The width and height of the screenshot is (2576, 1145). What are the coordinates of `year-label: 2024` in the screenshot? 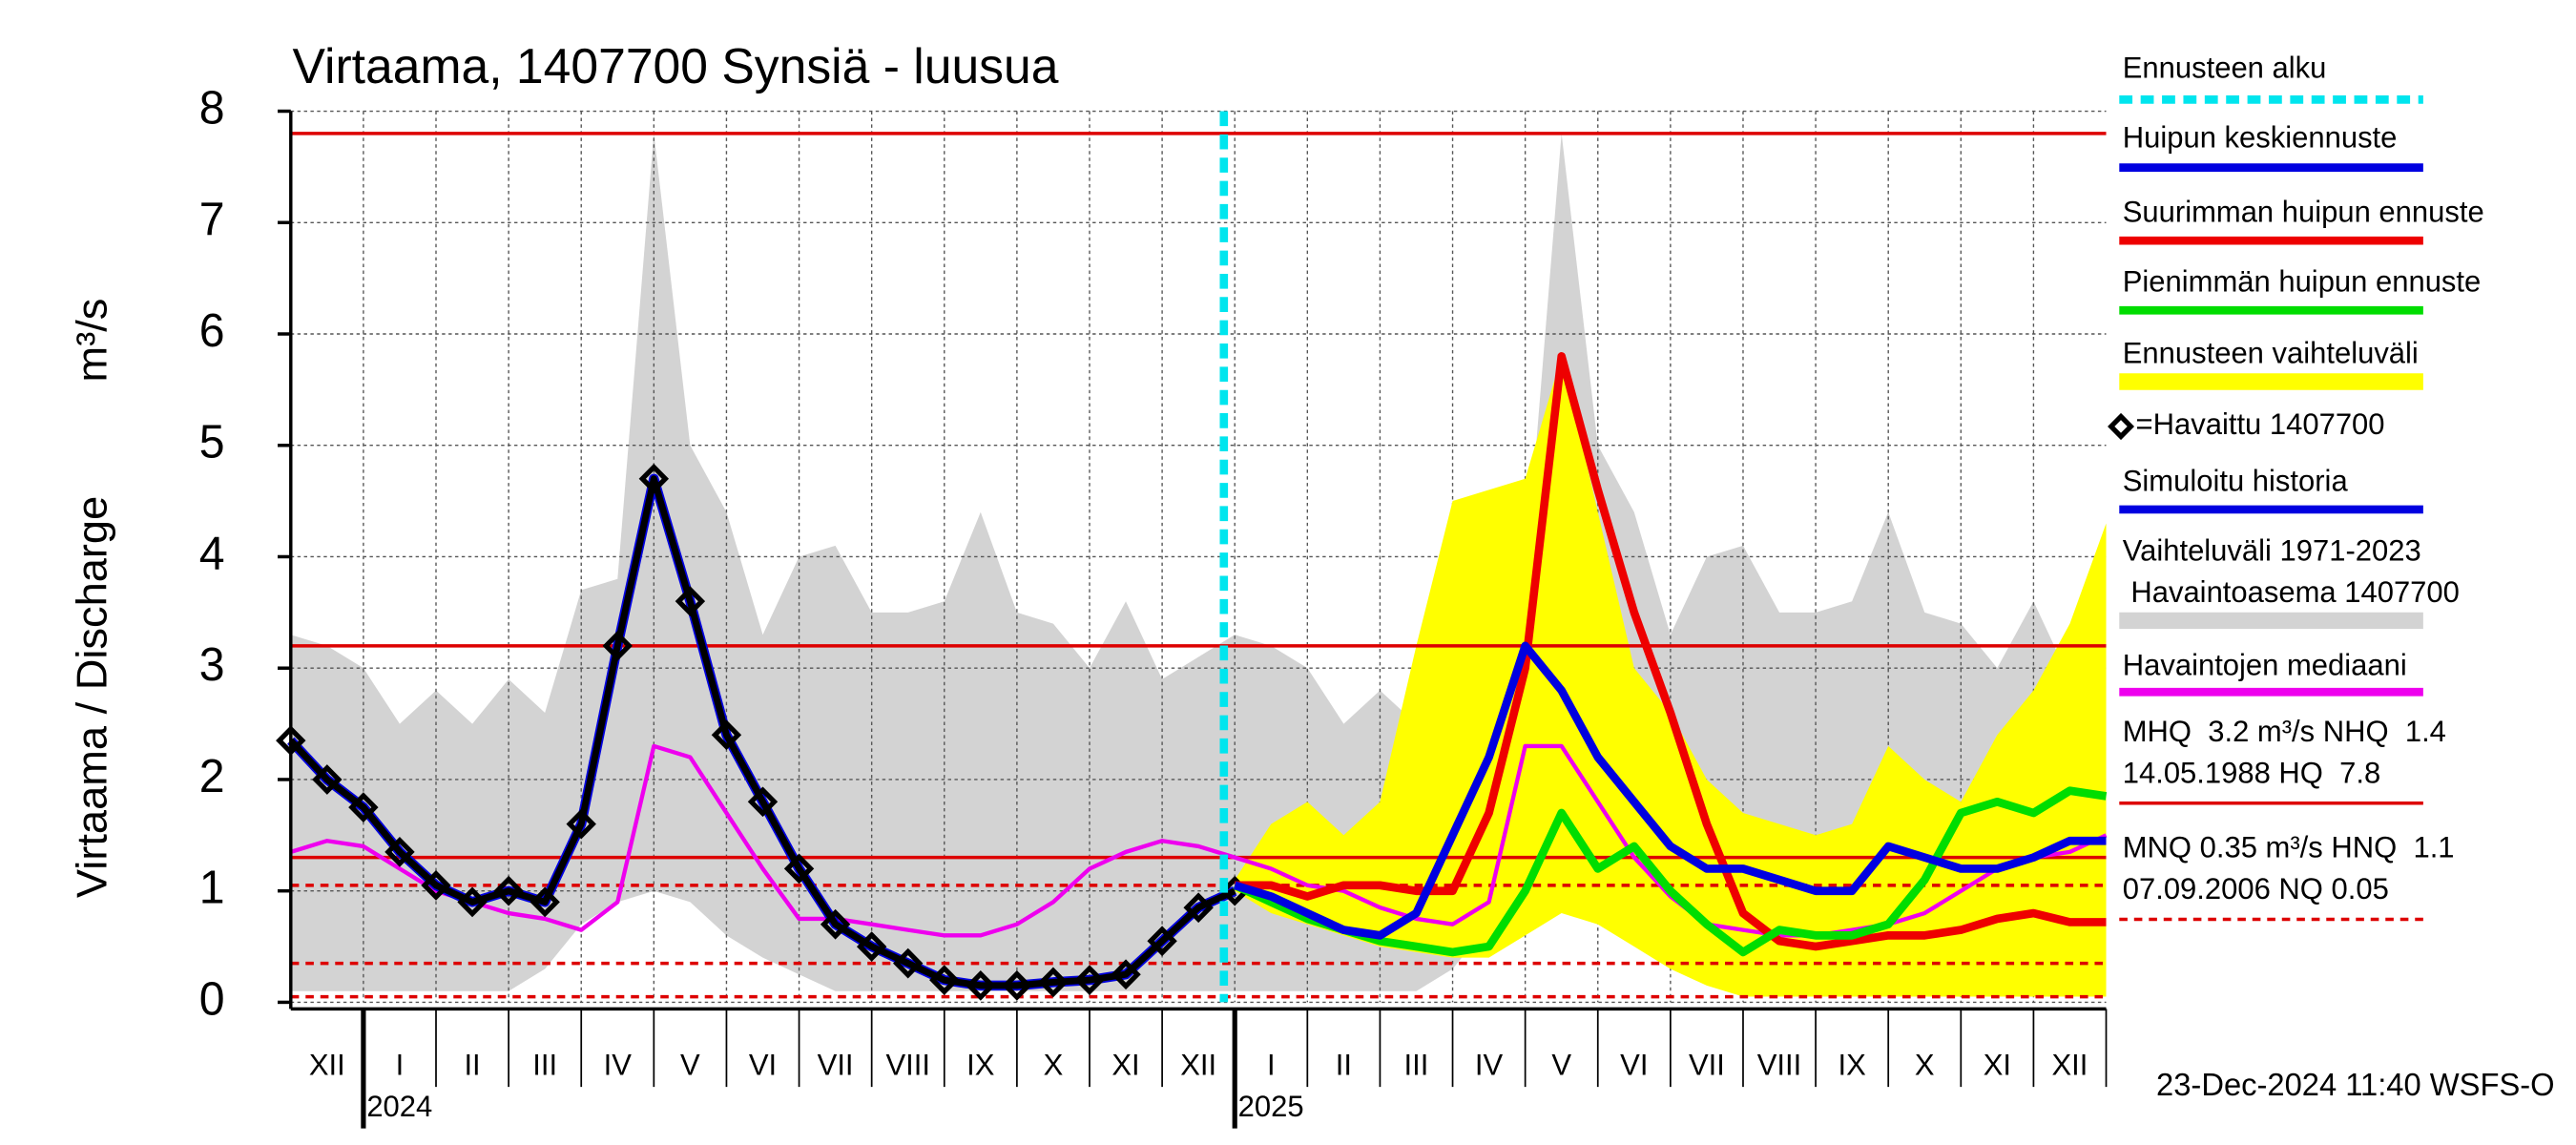 It's located at (399, 1107).